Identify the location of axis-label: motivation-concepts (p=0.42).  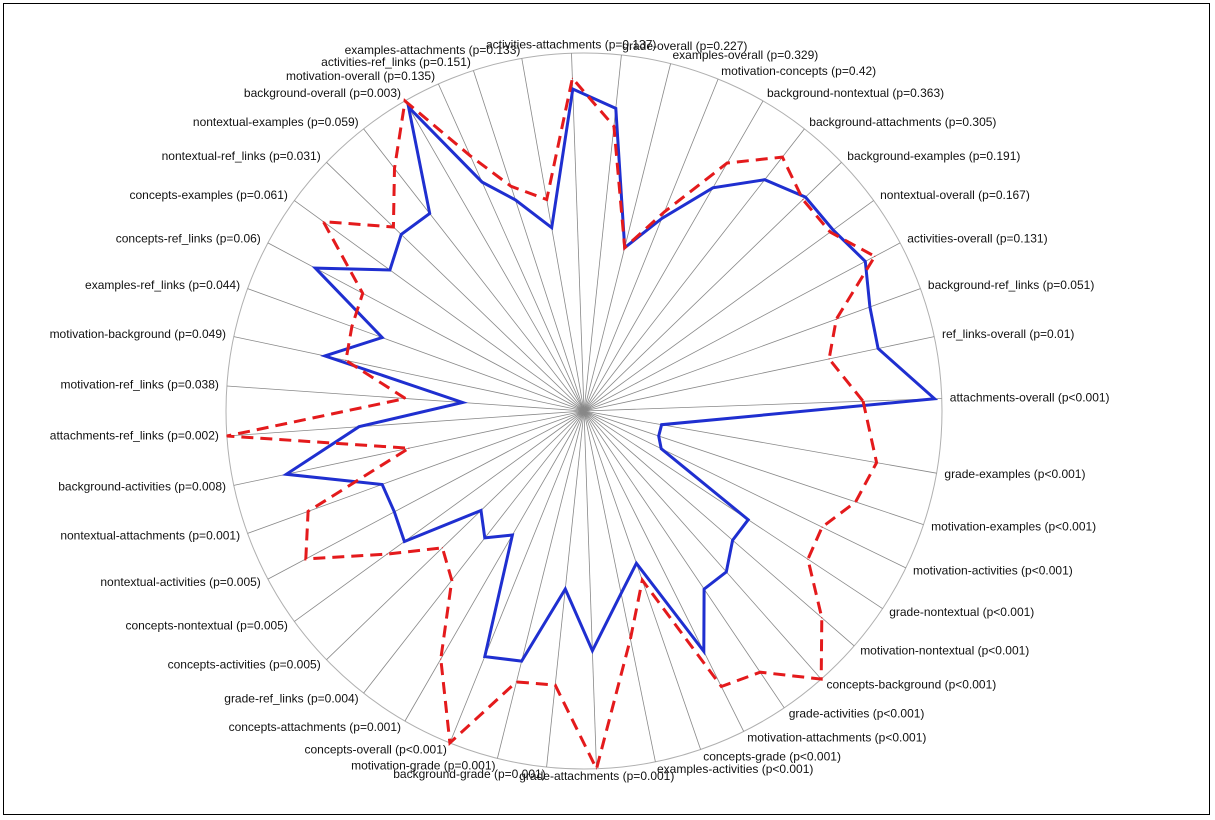
(798, 71).